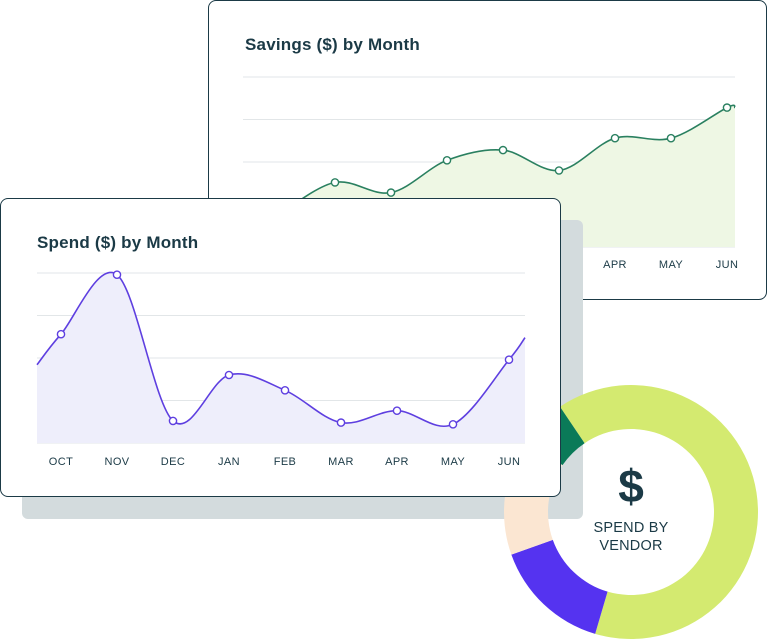 This screenshot has width=768, height=640. I want to click on spend-x-tick-label: MAY, so click(453, 462).